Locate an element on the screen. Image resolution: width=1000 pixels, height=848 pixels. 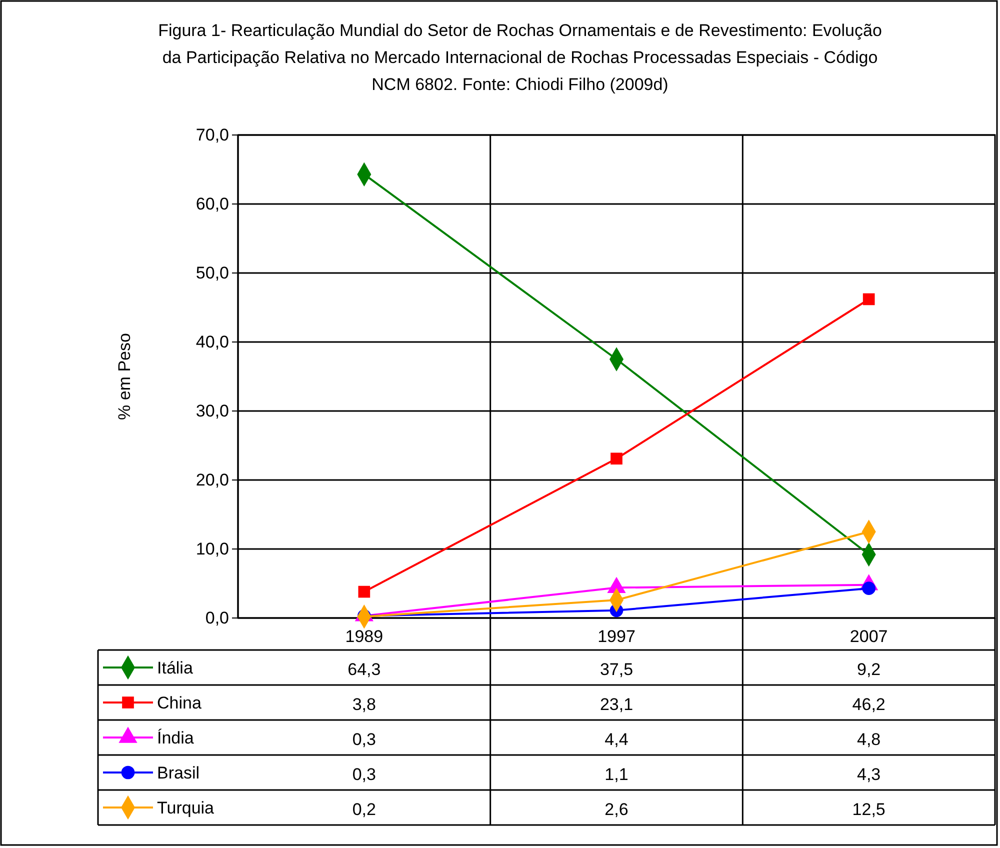
data-label: 37,5 is located at coordinates (617, 669).